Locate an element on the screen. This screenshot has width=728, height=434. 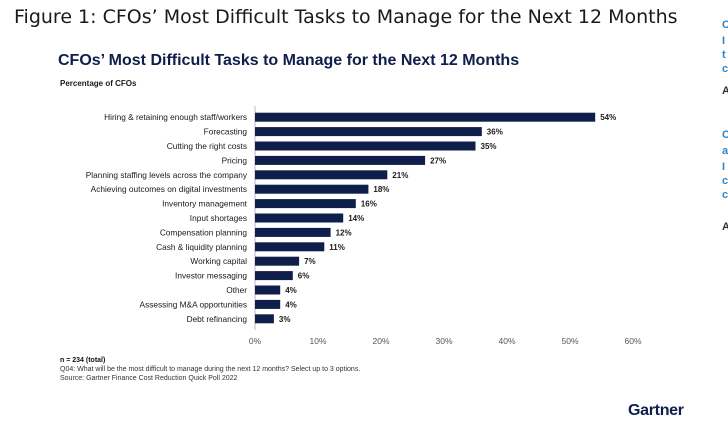
category-label: Pricing is located at coordinates (235, 160).